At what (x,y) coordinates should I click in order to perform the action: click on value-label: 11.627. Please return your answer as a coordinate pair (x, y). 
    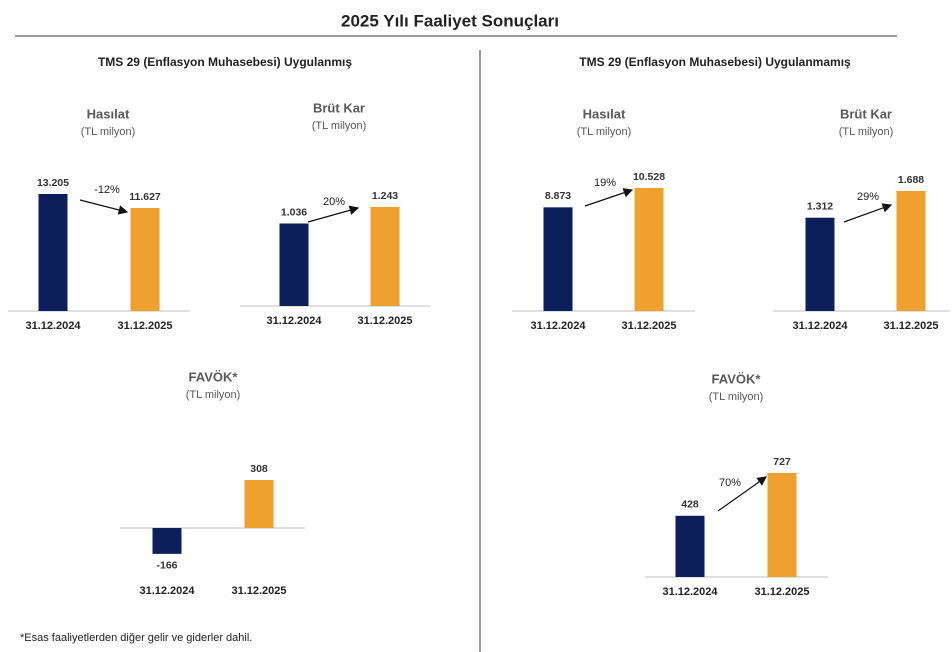
    Looking at the image, I should click on (145, 197).